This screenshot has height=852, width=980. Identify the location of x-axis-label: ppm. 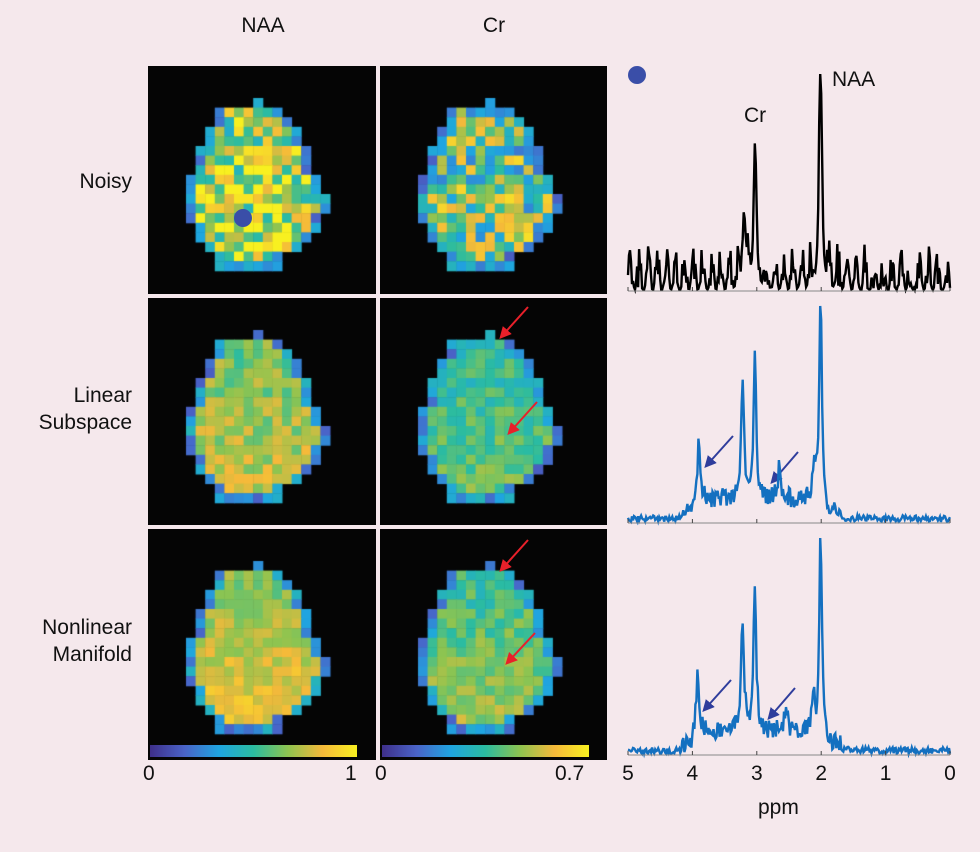
(778, 807).